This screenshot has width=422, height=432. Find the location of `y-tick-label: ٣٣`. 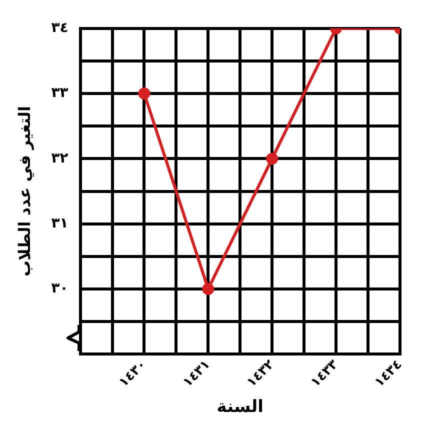

y-tick-label: ٣٣ is located at coordinates (60, 93).